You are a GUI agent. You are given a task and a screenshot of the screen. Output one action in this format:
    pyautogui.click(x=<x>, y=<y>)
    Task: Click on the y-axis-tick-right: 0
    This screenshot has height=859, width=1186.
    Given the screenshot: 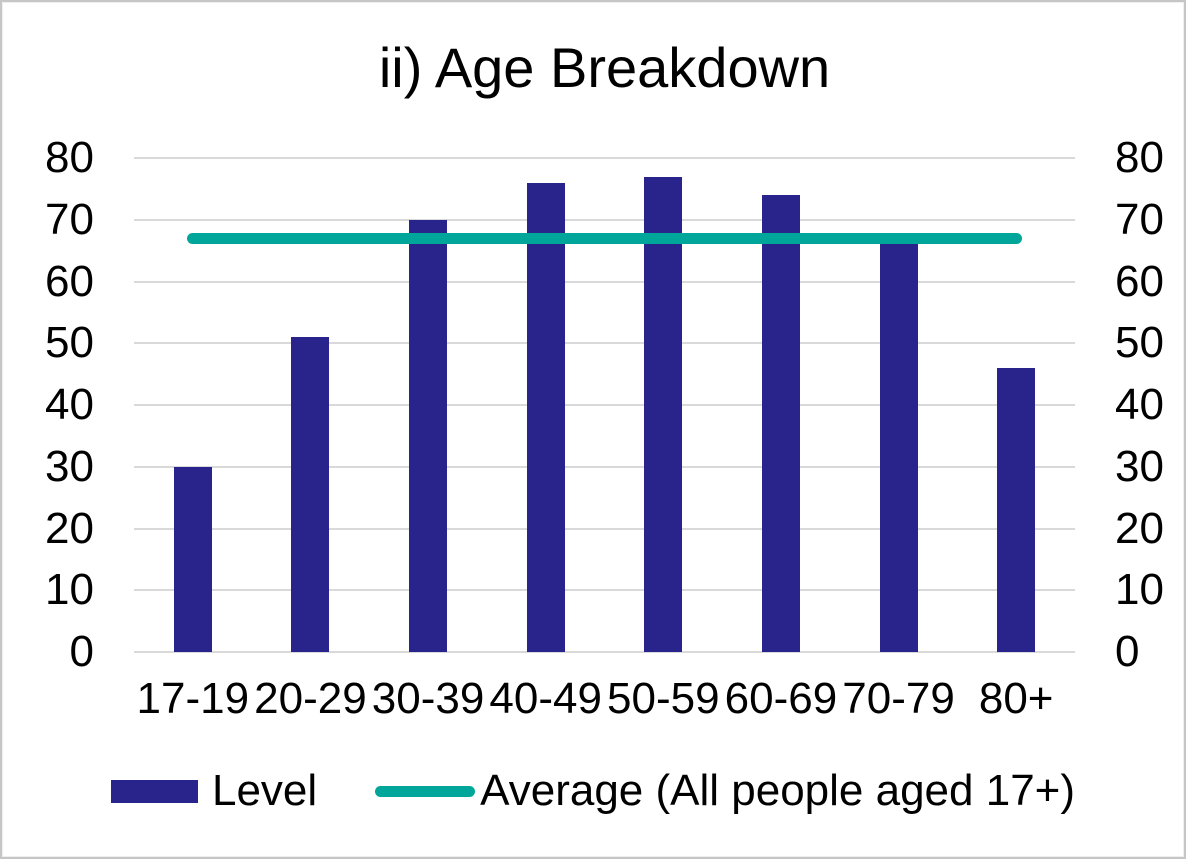 What is the action you would take?
    pyautogui.click(x=1127, y=651)
    